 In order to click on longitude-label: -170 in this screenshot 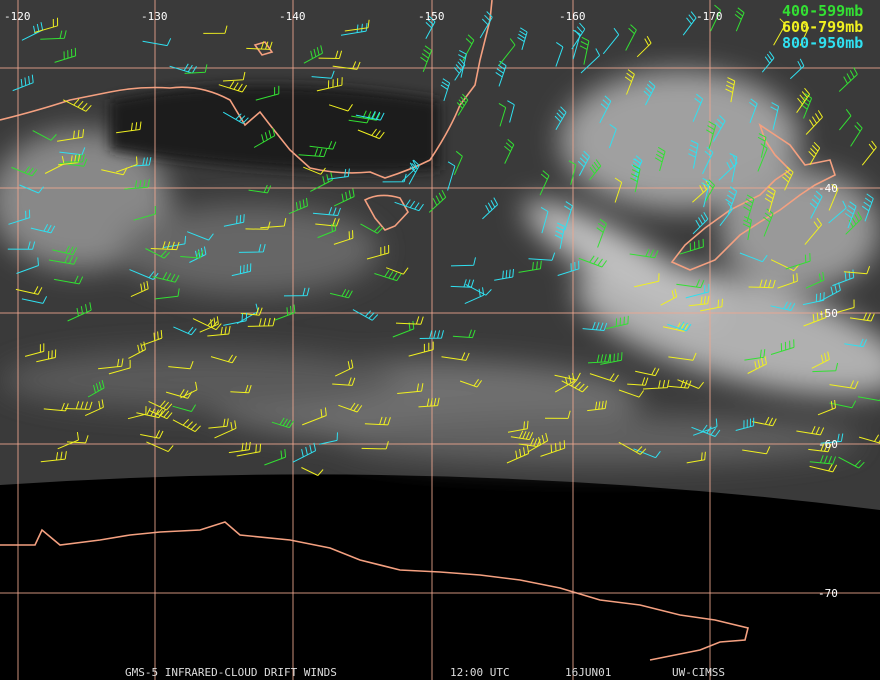, I will do `click(709, 16)`.